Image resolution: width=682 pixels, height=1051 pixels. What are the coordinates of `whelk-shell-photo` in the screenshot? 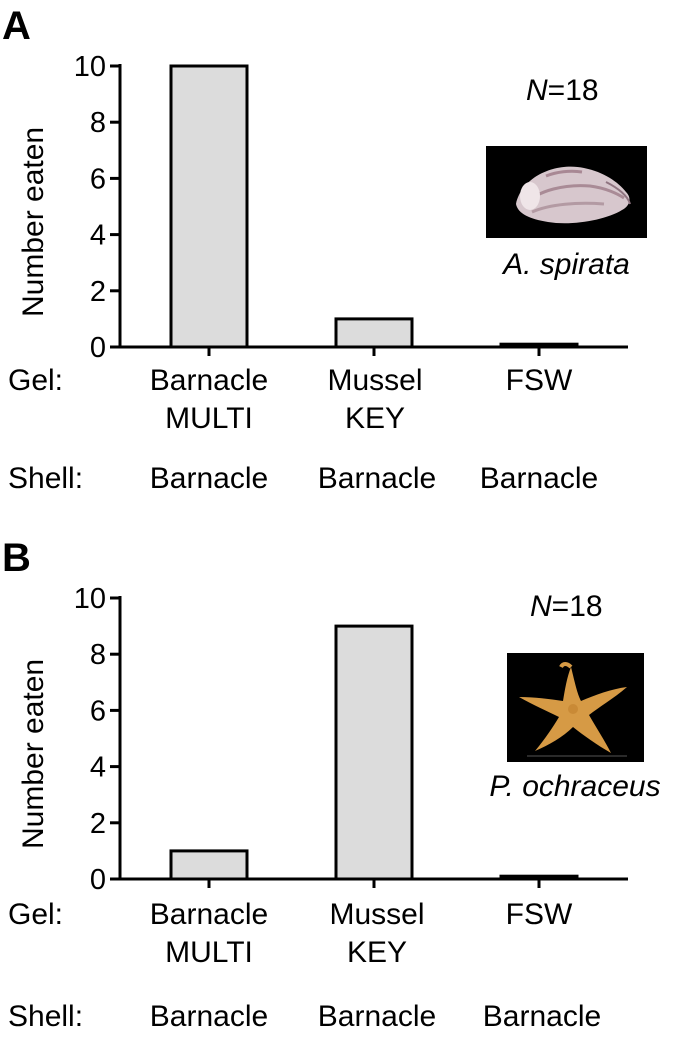 It's located at (566, 192).